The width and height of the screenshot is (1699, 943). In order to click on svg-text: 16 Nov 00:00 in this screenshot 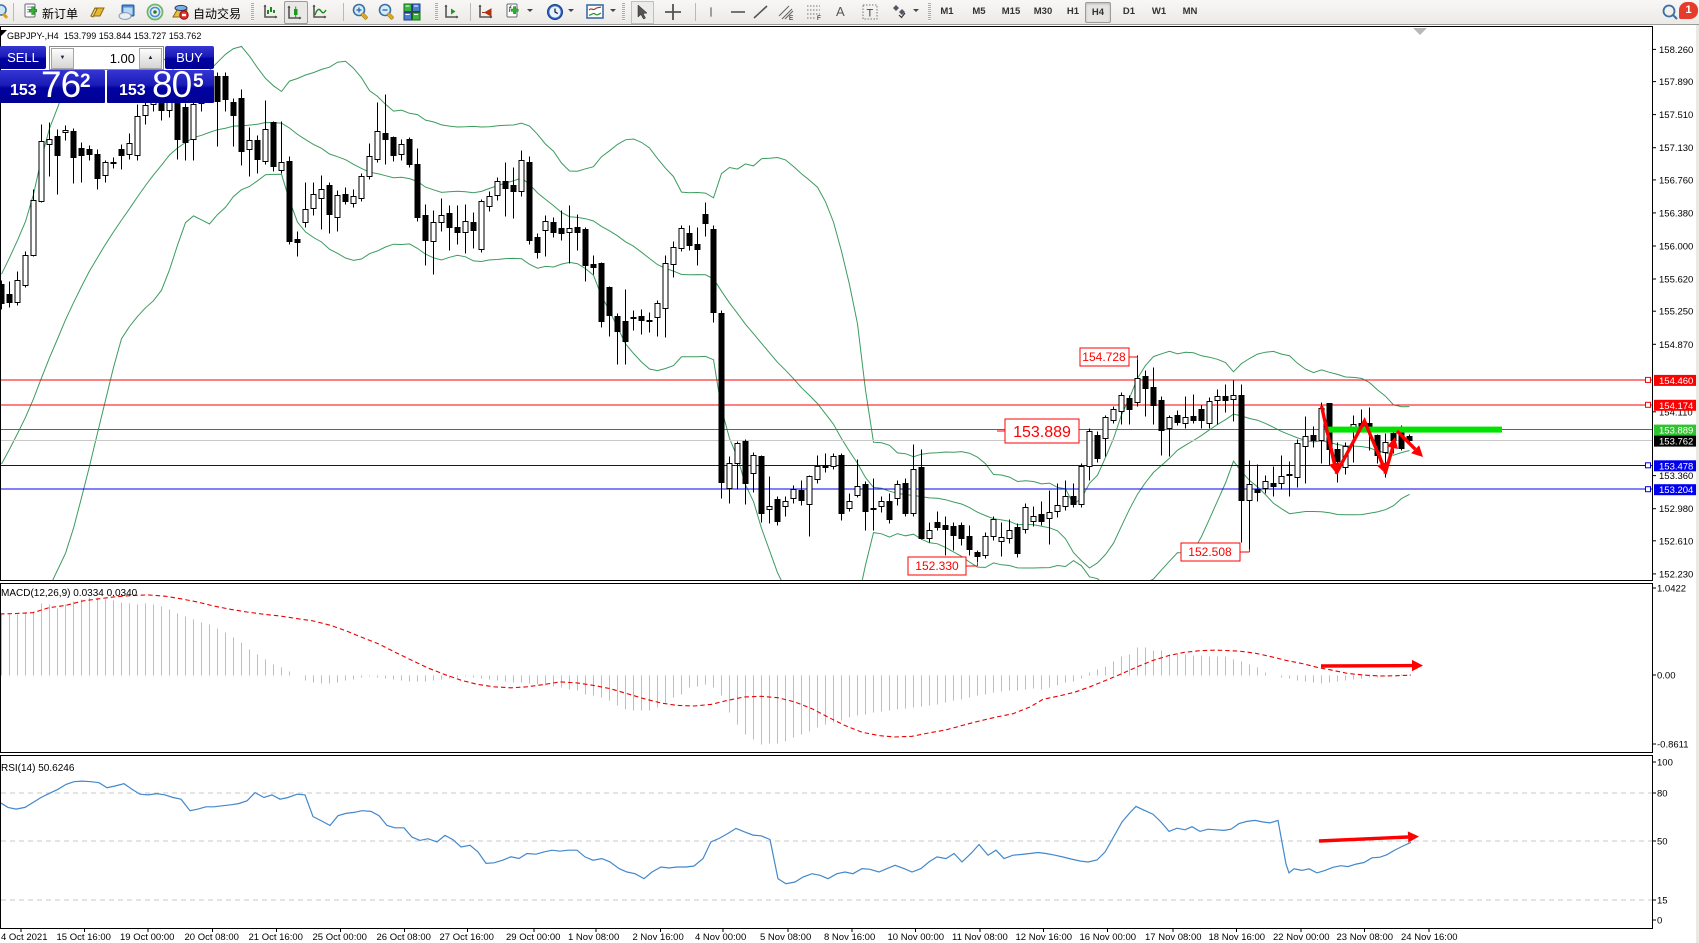, I will do `click(1108, 937)`.